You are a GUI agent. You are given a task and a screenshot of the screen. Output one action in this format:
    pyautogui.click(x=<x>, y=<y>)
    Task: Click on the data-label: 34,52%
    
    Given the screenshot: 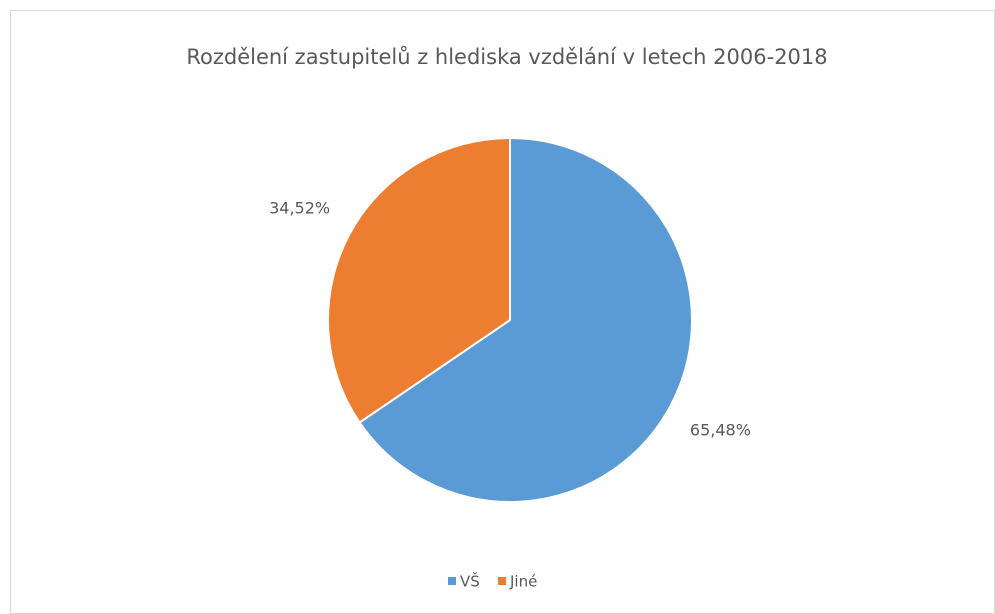 What is the action you would take?
    pyautogui.click(x=299, y=207)
    